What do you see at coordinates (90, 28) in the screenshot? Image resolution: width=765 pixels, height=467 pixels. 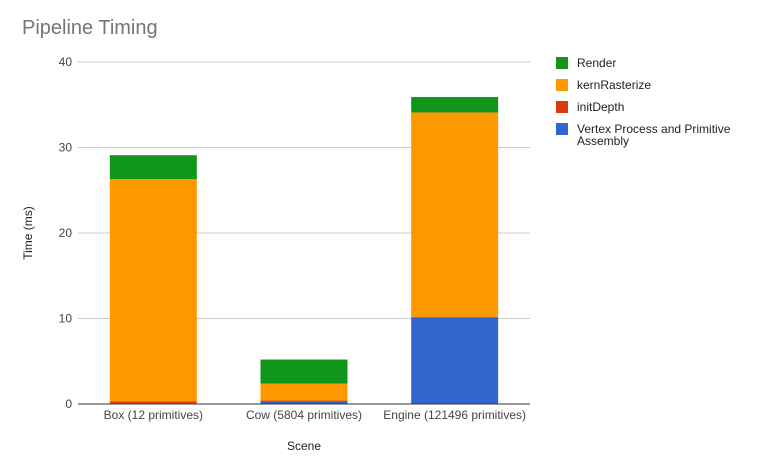 I see `chart-title: Pipeline Timing` at bounding box center [90, 28].